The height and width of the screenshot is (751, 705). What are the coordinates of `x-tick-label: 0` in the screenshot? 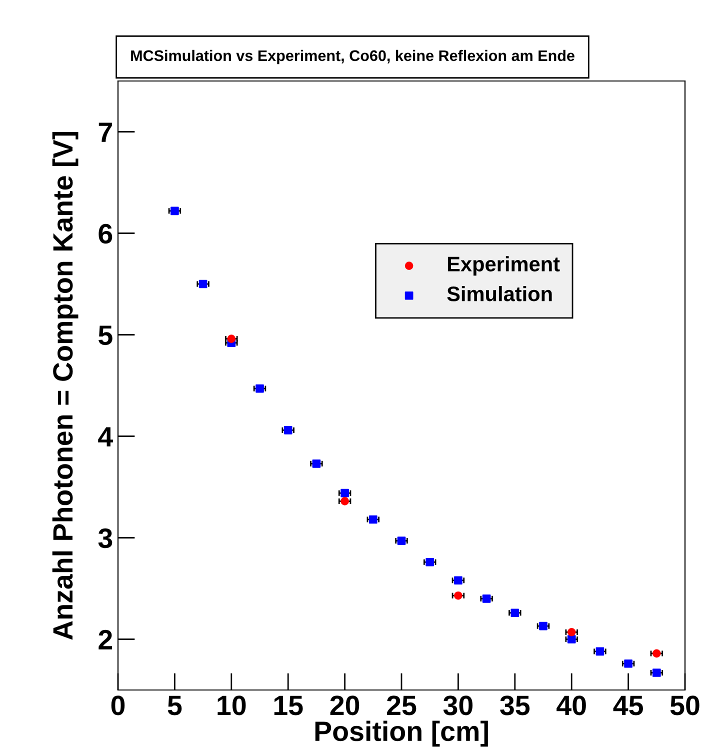 It's located at (118, 706).